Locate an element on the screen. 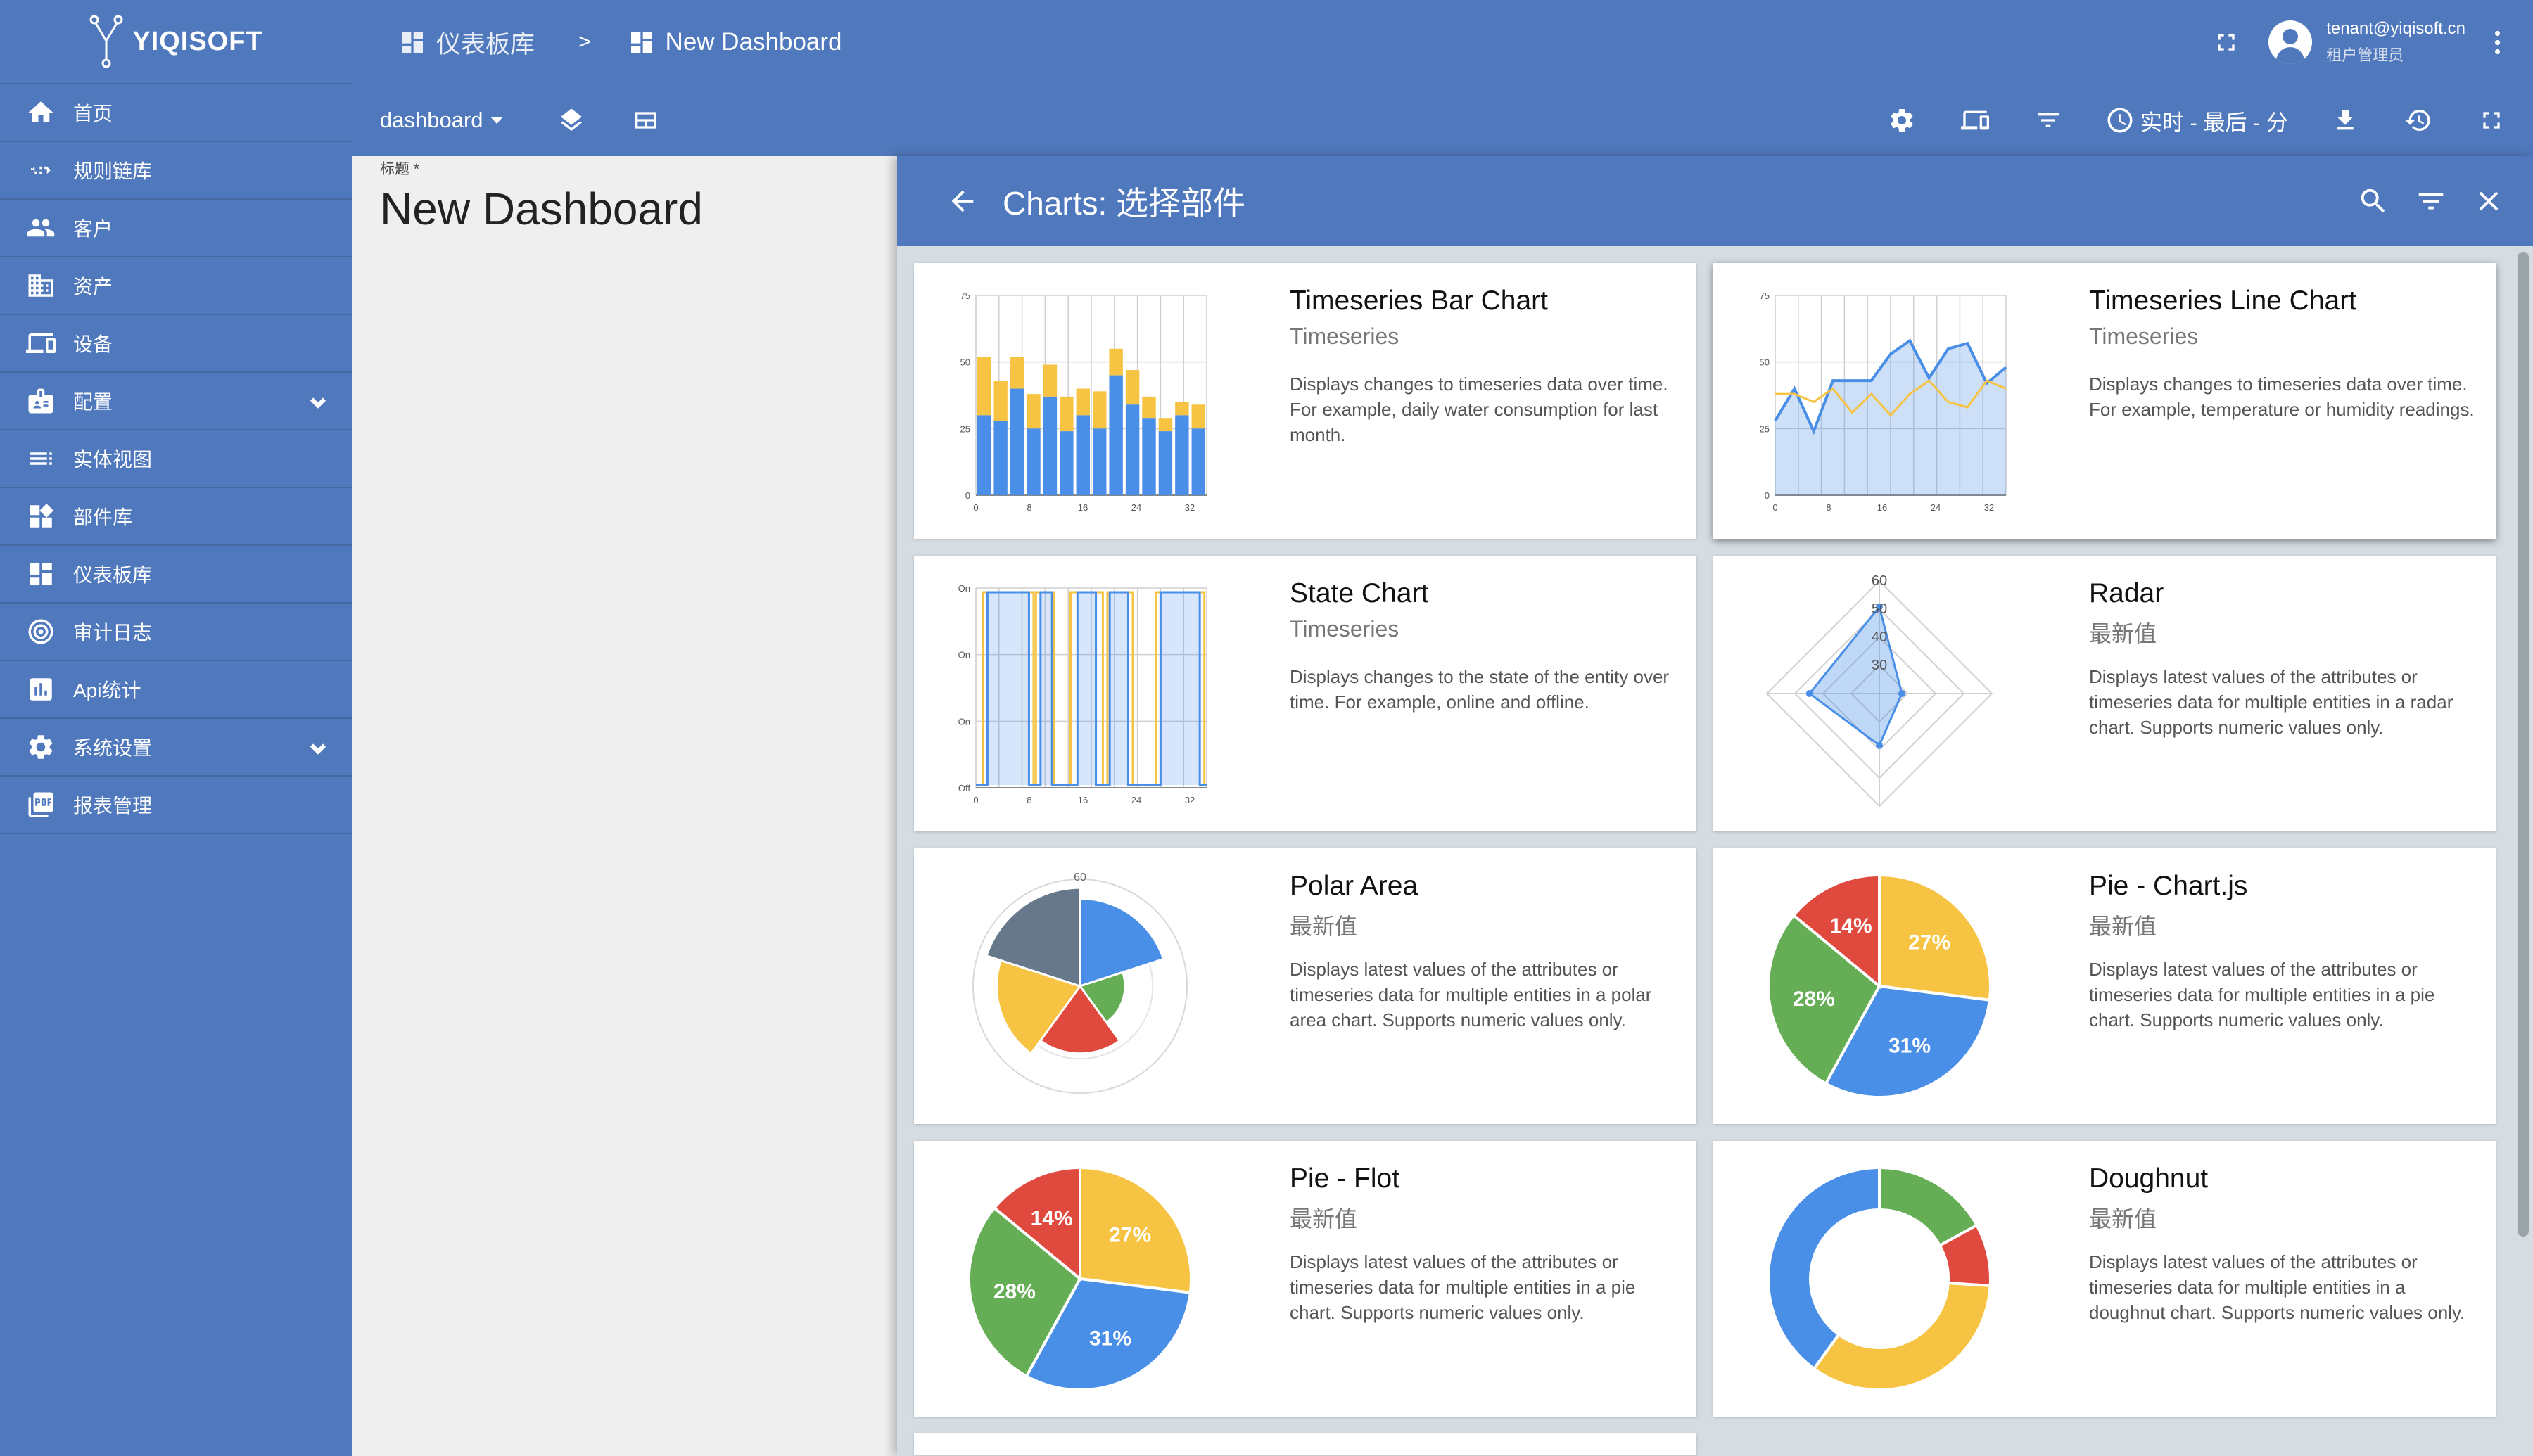 The height and width of the screenshot is (1456, 2533). sidebar-item-4: 设备 is located at coordinates (176, 344).